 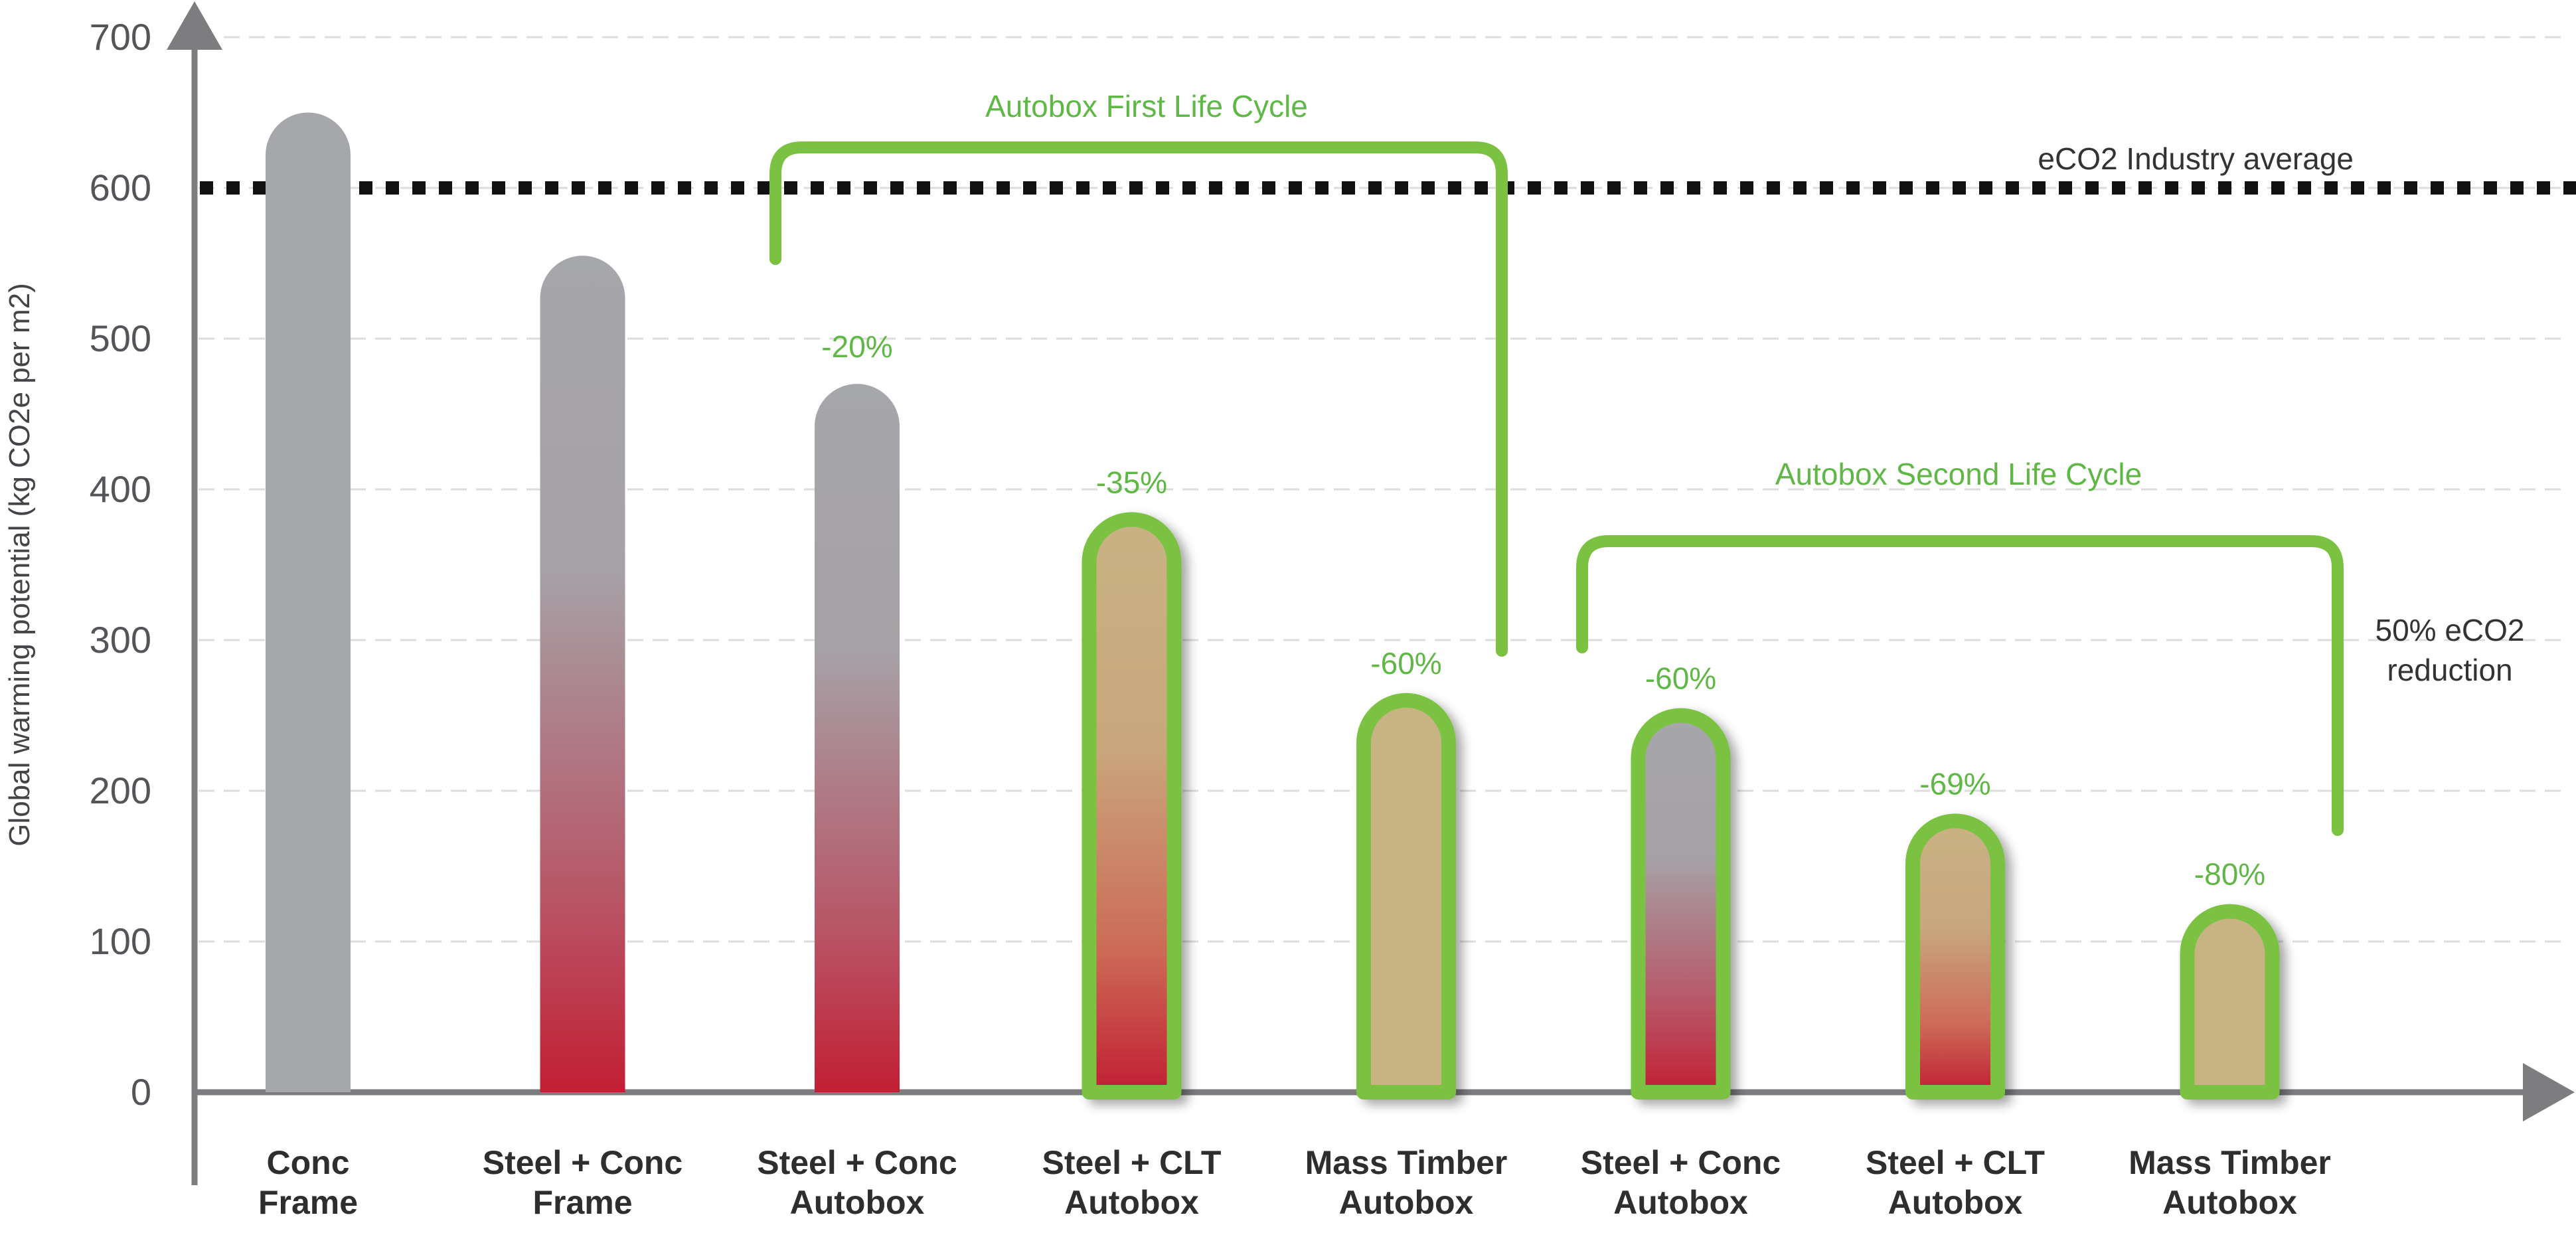 What do you see at coordinates (2549, 1092) in the screenshot?
I see `x-axis-arrow` at bounding box center [2549, 1092].